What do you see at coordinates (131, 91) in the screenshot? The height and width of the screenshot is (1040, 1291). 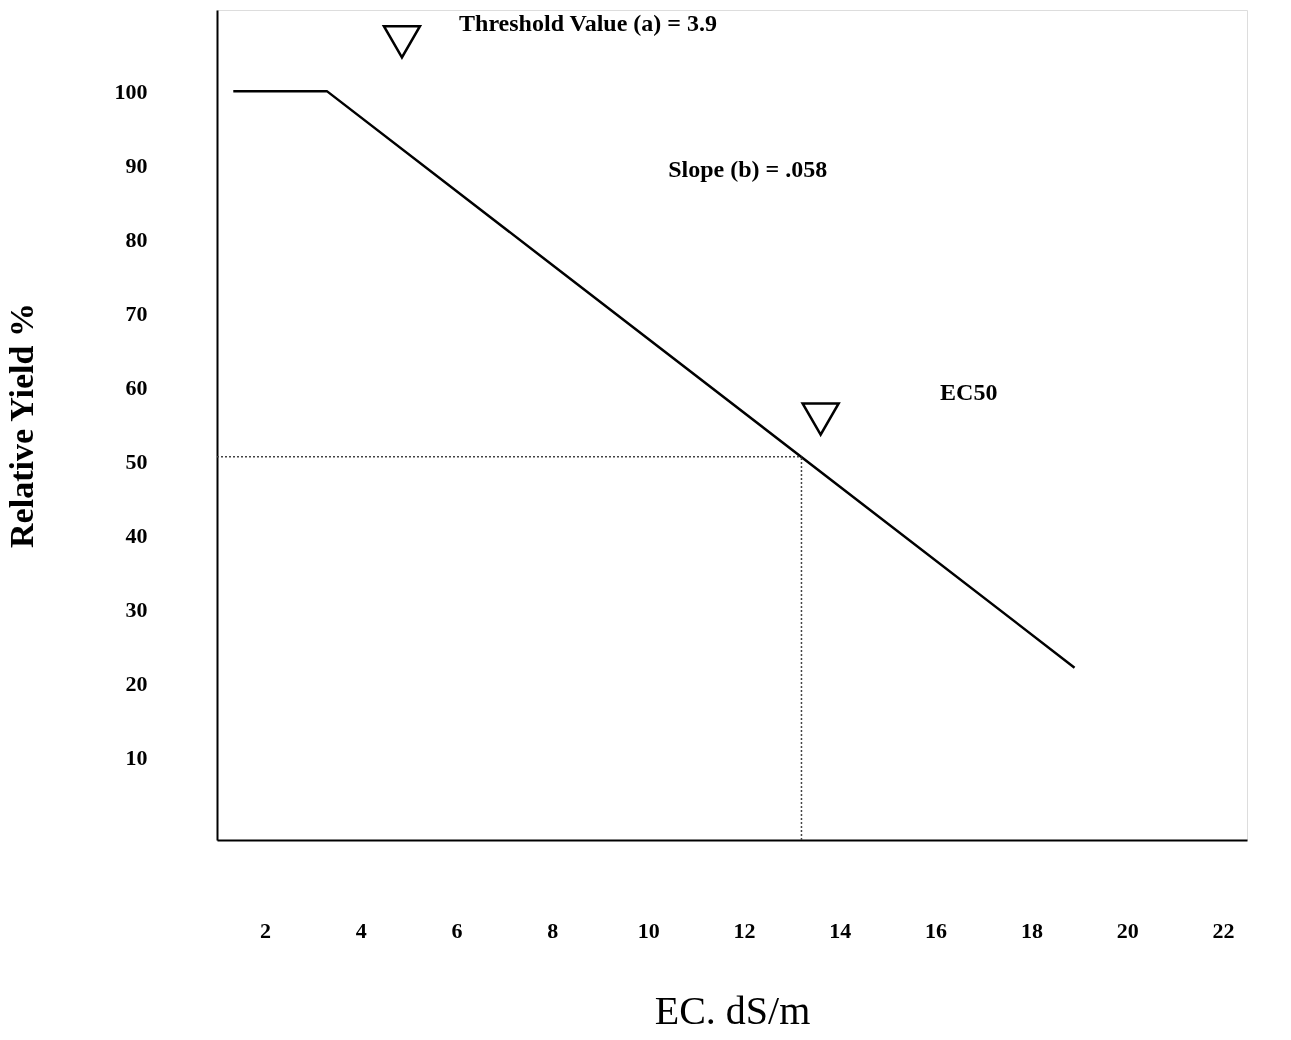 I see `y-tick-label: 100` at bounding box center [131, 91].